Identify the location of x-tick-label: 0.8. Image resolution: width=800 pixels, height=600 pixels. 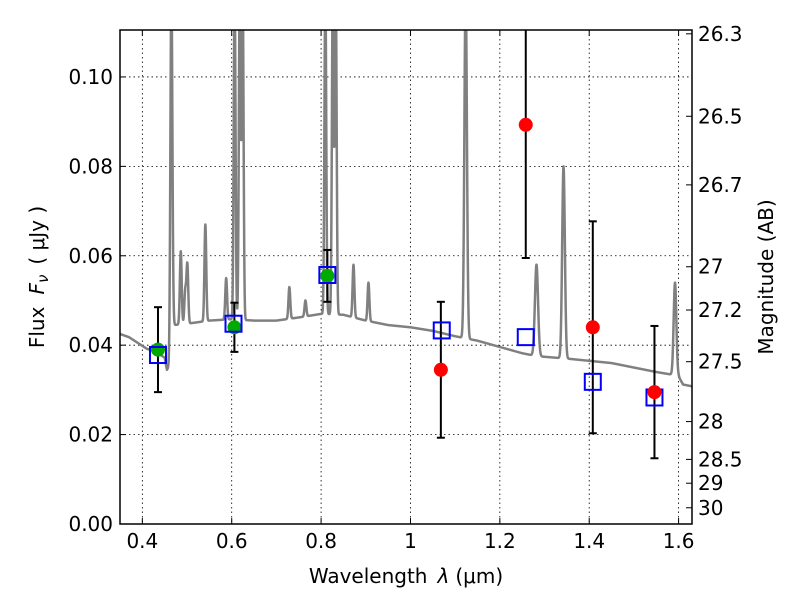
(321, 541).